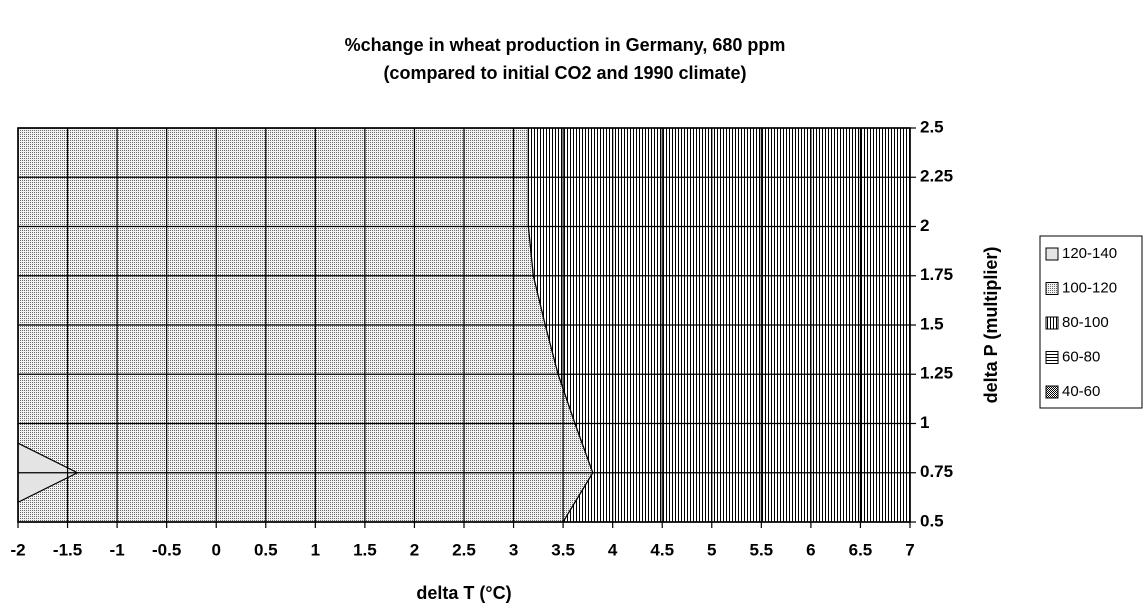  What do you see at coordinates (932, 520) in the screenshot?
I see `y-tick-label: 0.5` at bounding box center [932, 520].